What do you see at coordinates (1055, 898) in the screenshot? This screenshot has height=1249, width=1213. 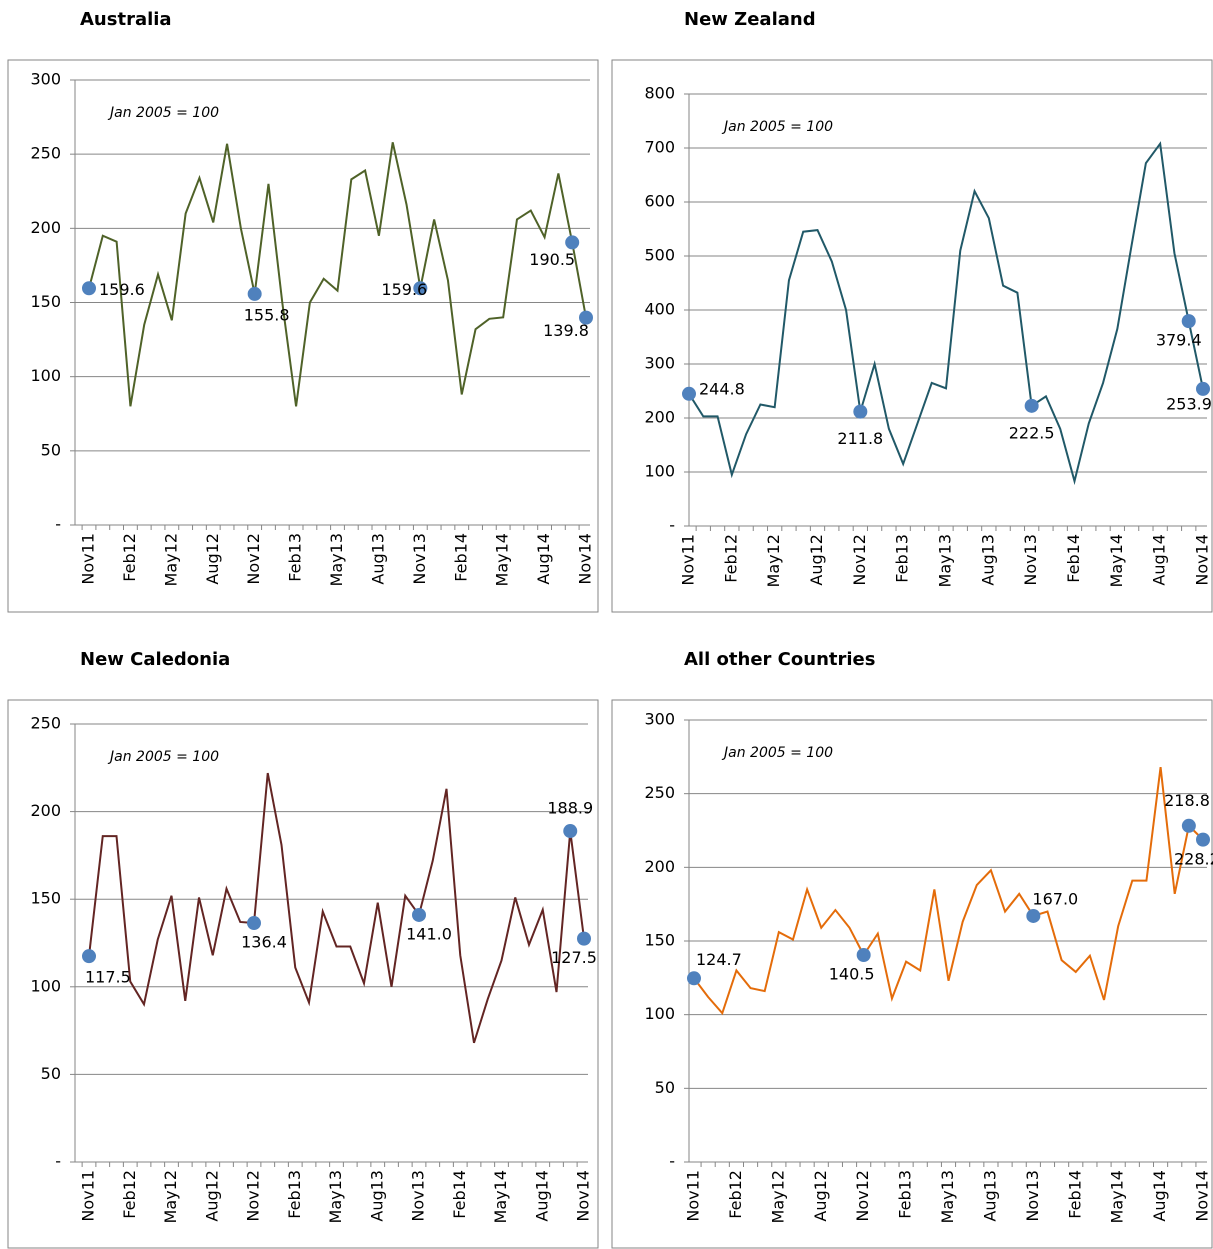 I see `data-label: 167.0` at bounding box center [1055, 898].